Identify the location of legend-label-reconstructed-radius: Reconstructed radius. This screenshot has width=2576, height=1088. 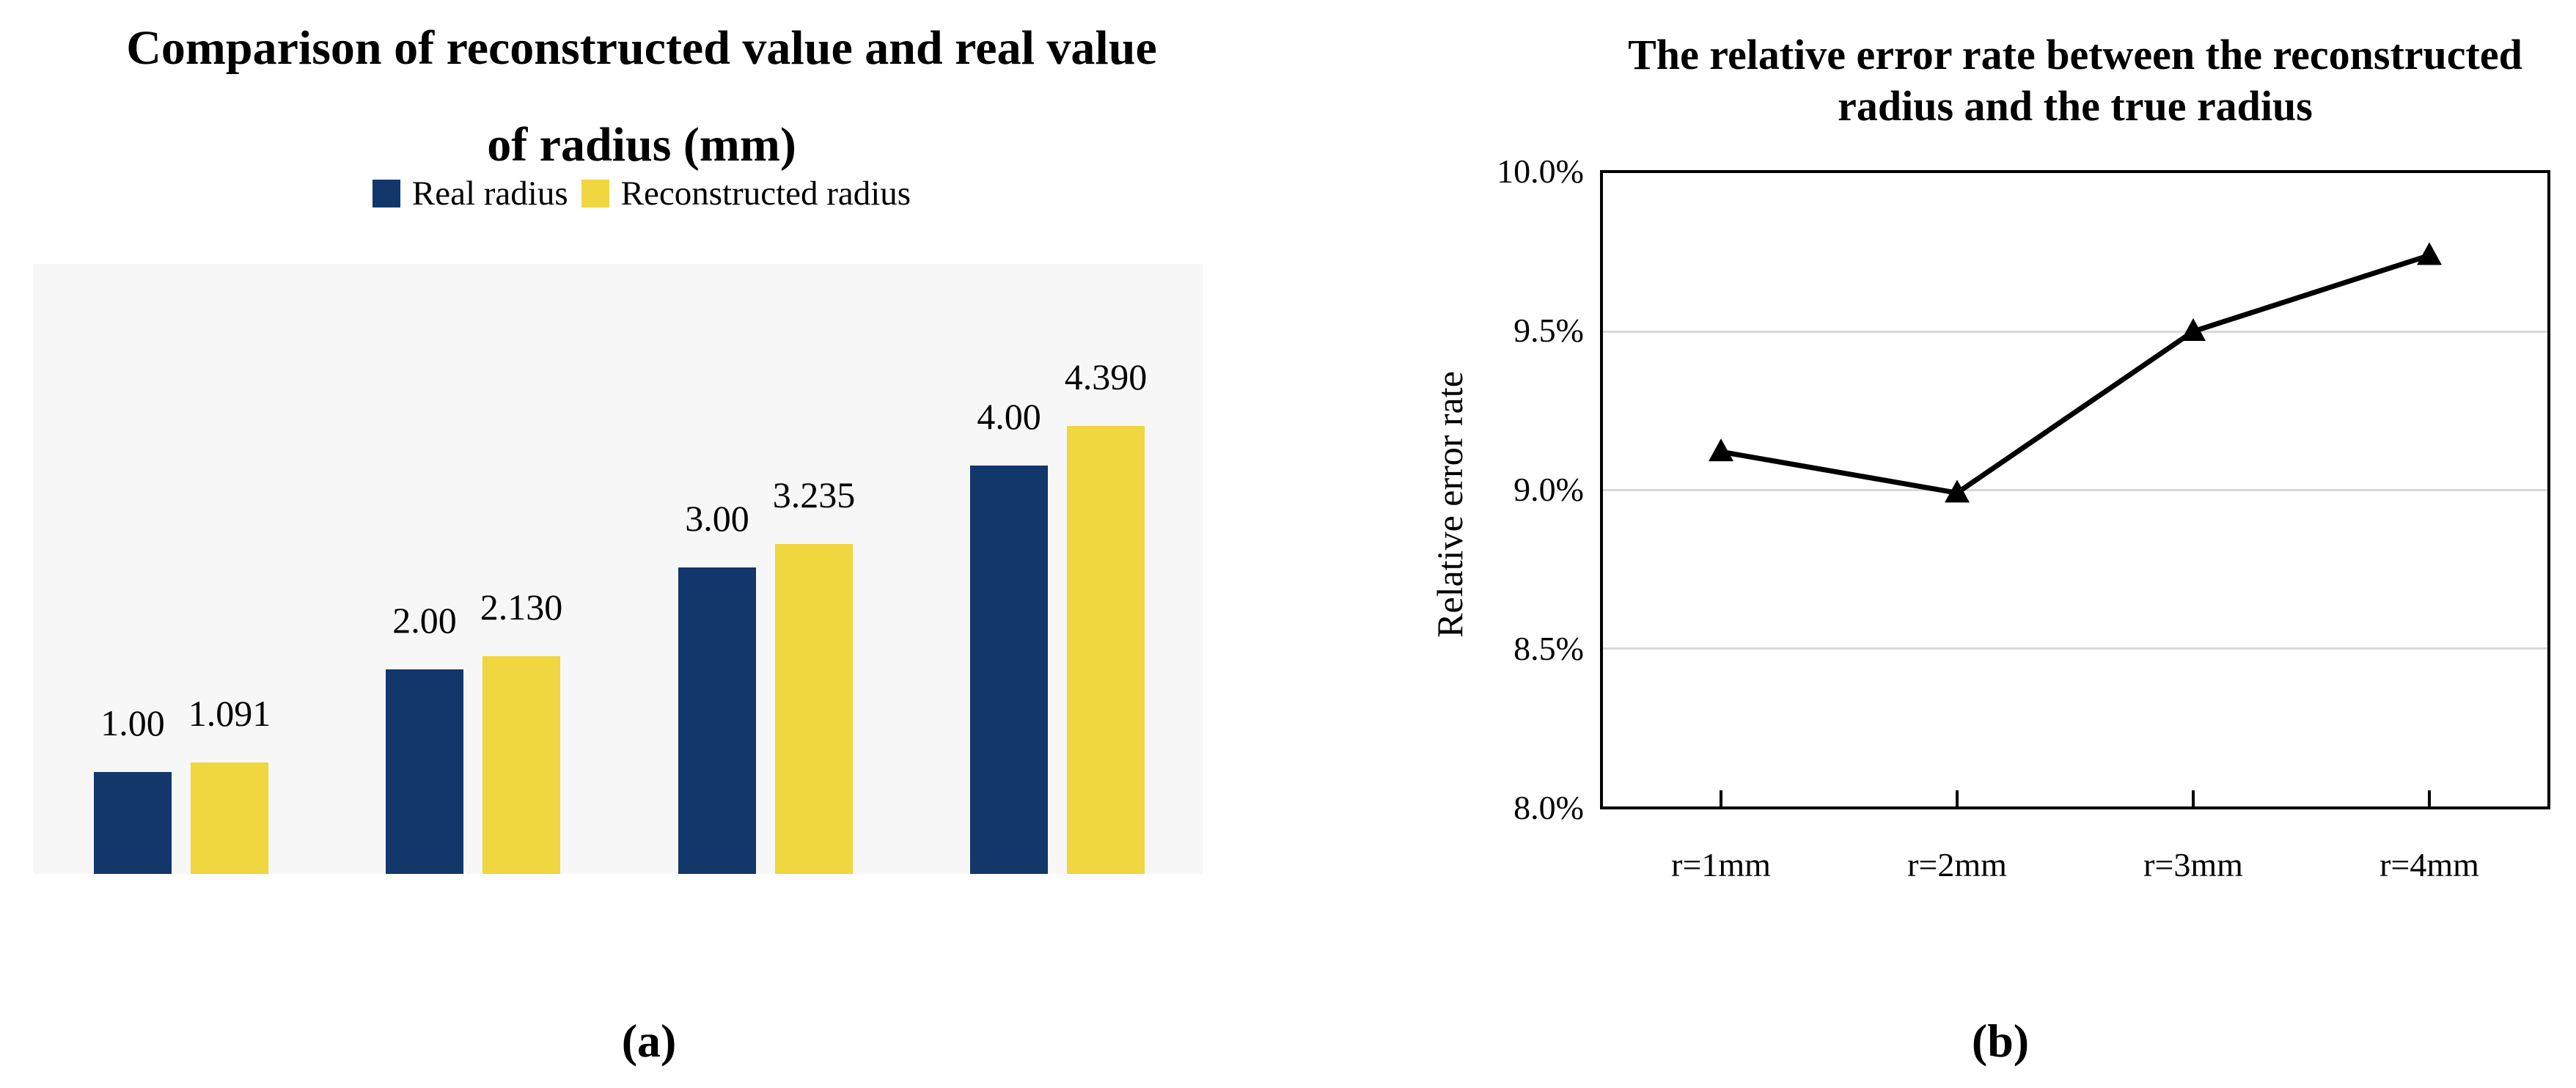
(766, 193).